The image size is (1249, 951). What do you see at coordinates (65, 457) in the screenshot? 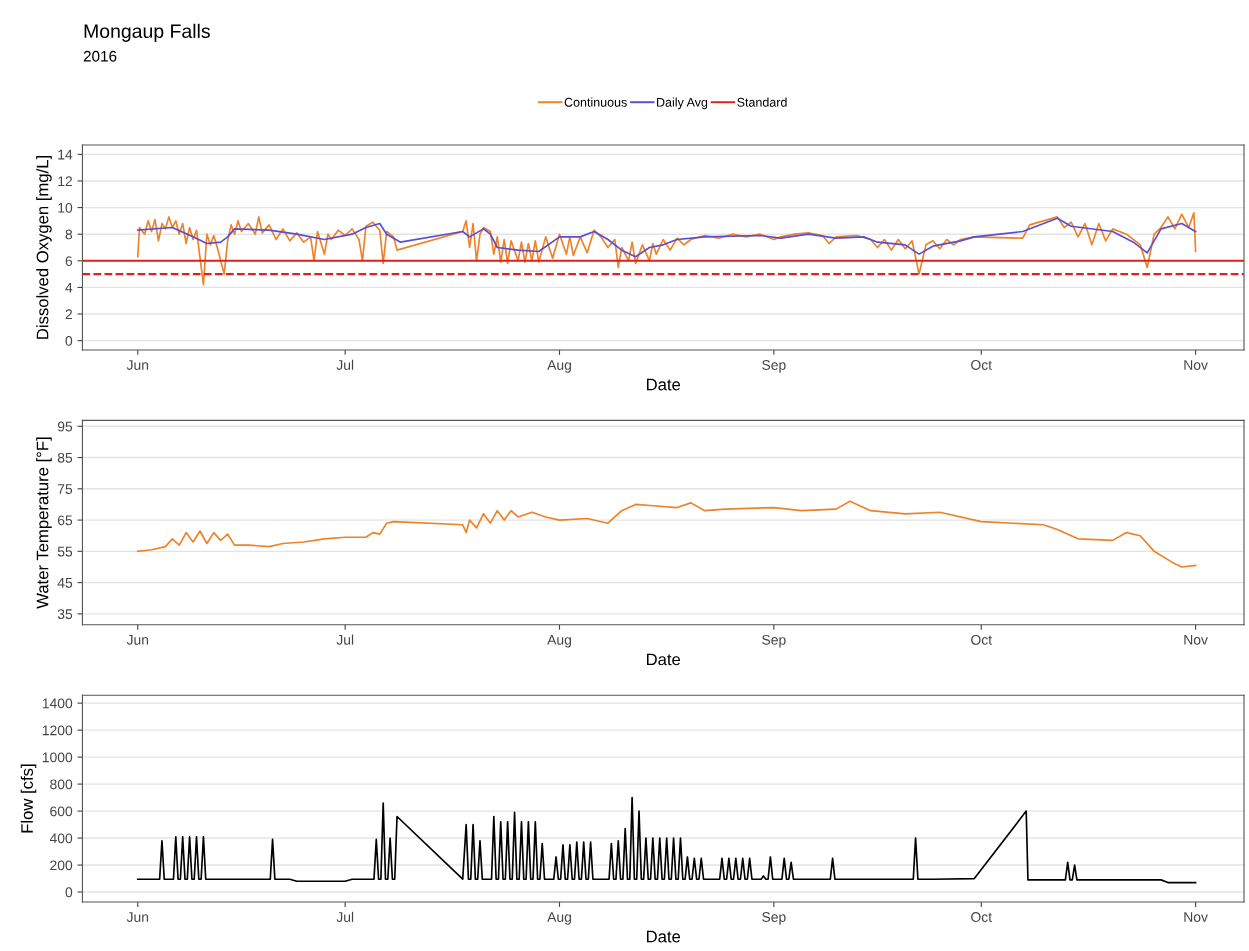
I see `y-tick-label: 85` at bounding box center [65, 457].